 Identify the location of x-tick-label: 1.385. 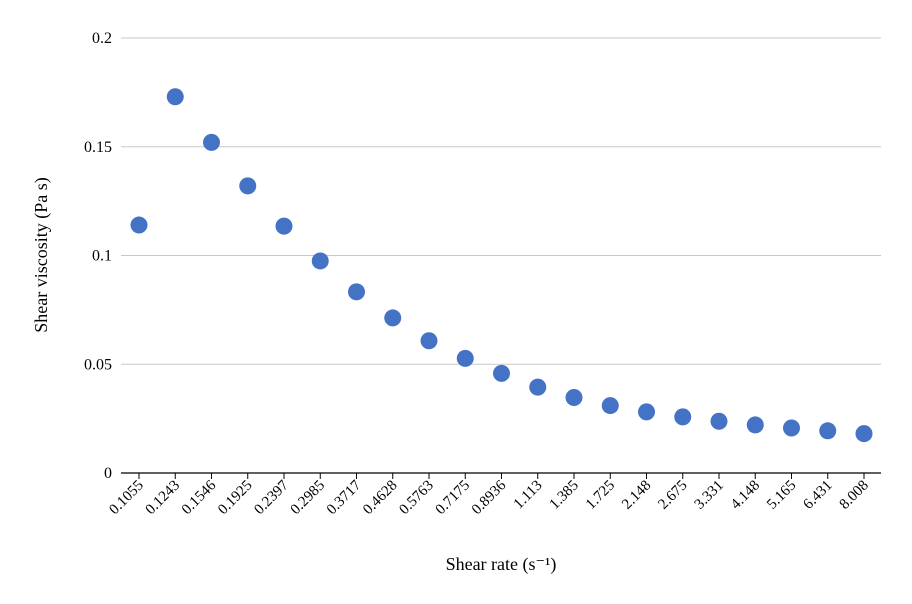
(564, 495).